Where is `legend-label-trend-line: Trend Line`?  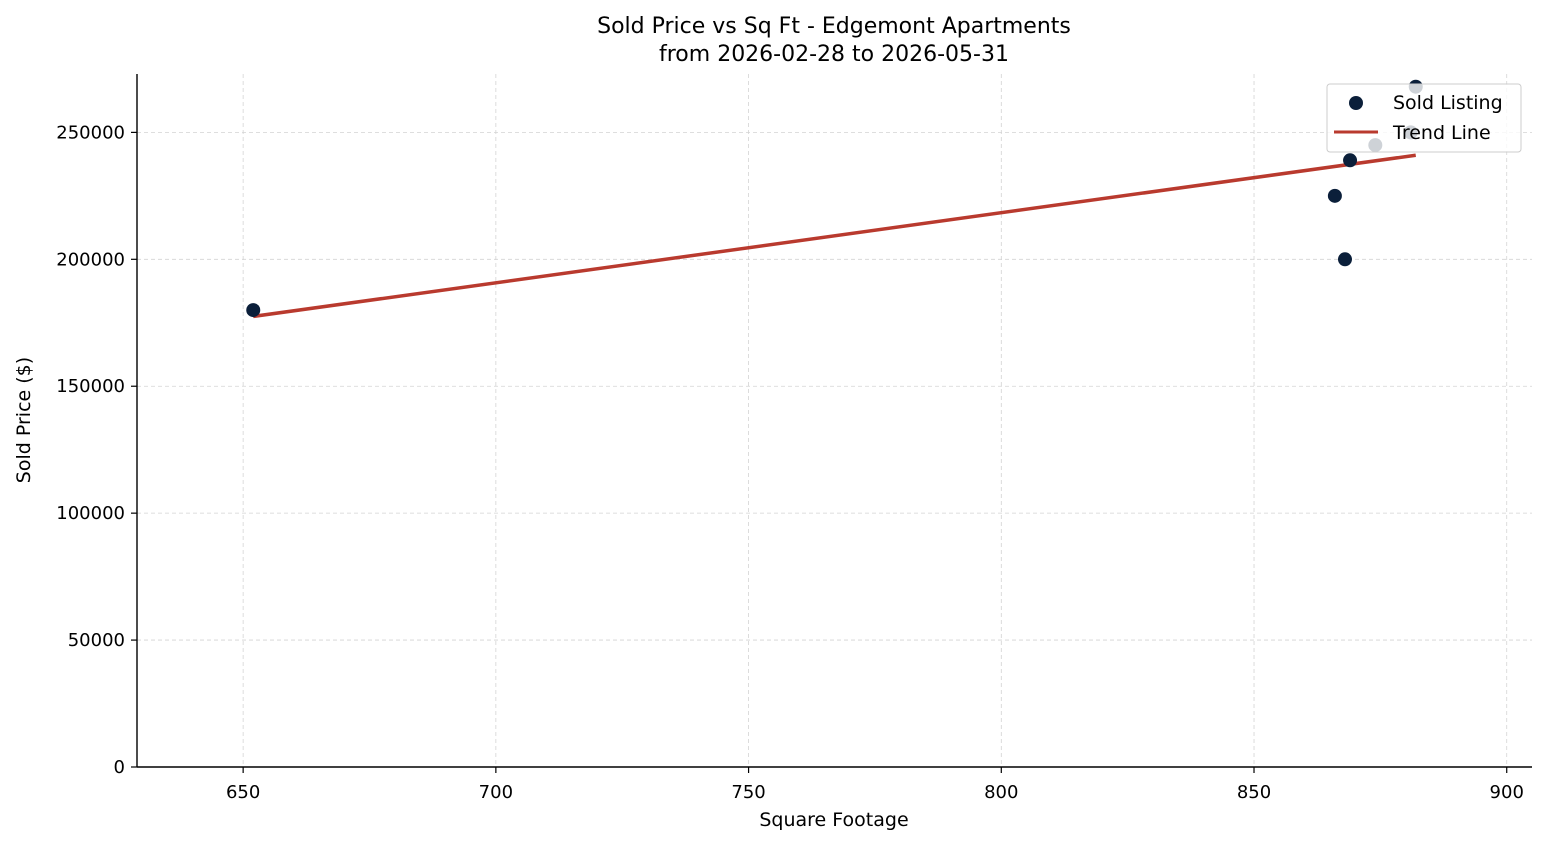
legend-label-trend-line: Trend Line is located at coordinates (1441, 133).